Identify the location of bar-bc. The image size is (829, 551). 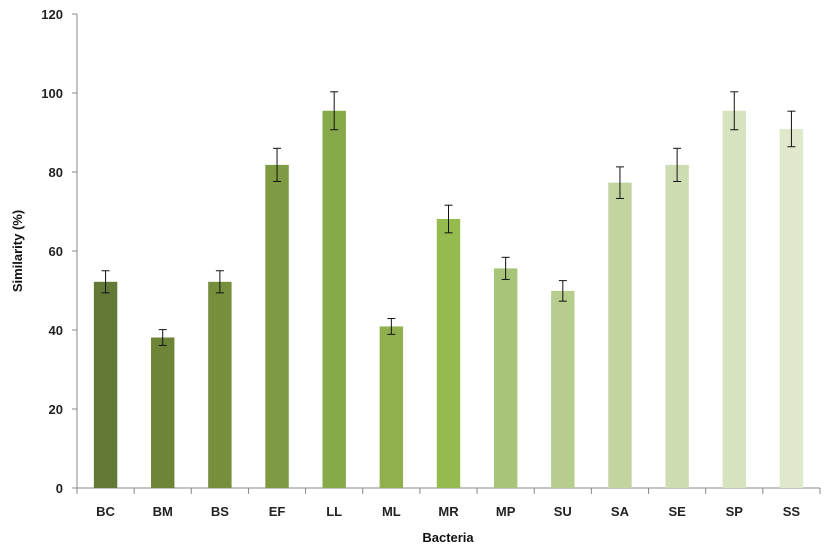
(105, 384).